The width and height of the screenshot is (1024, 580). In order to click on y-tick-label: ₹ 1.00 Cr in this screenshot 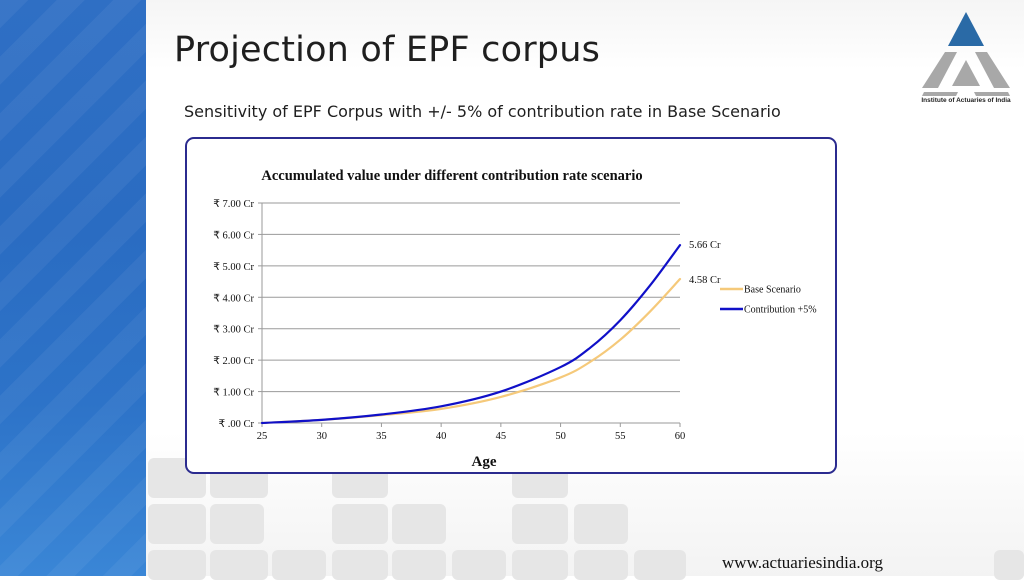, I will do `click(233, 393)`.